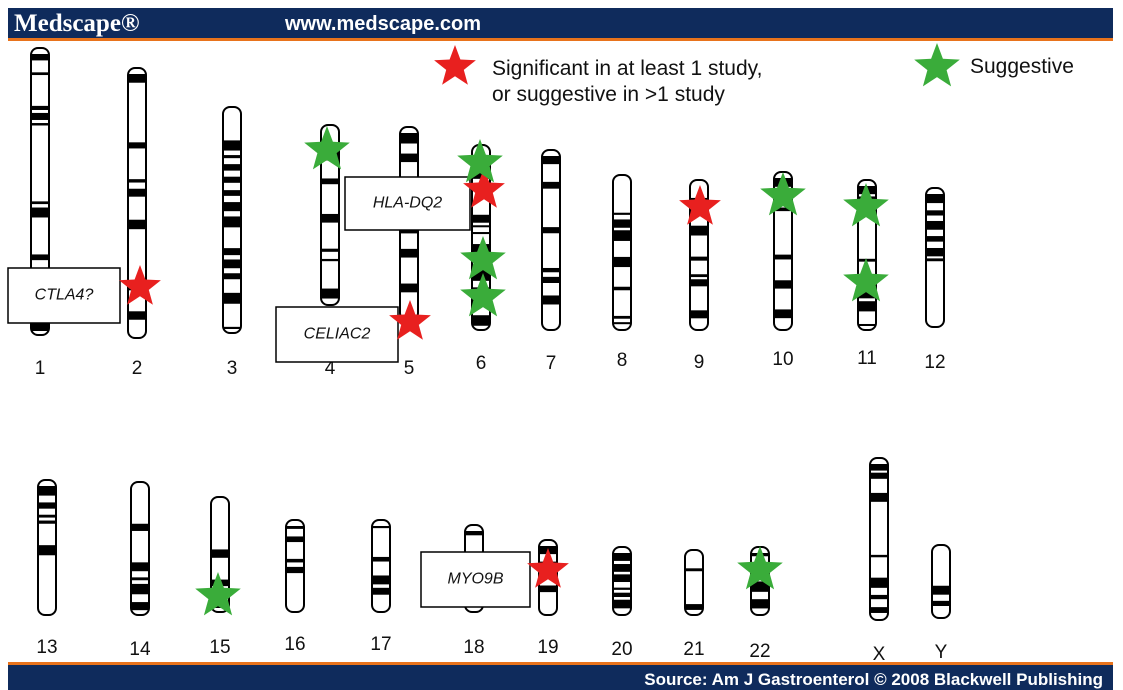 The height and width of the screenshot is (690, 1123). I want to click on chromosome-label: 16, so click(294, 644).